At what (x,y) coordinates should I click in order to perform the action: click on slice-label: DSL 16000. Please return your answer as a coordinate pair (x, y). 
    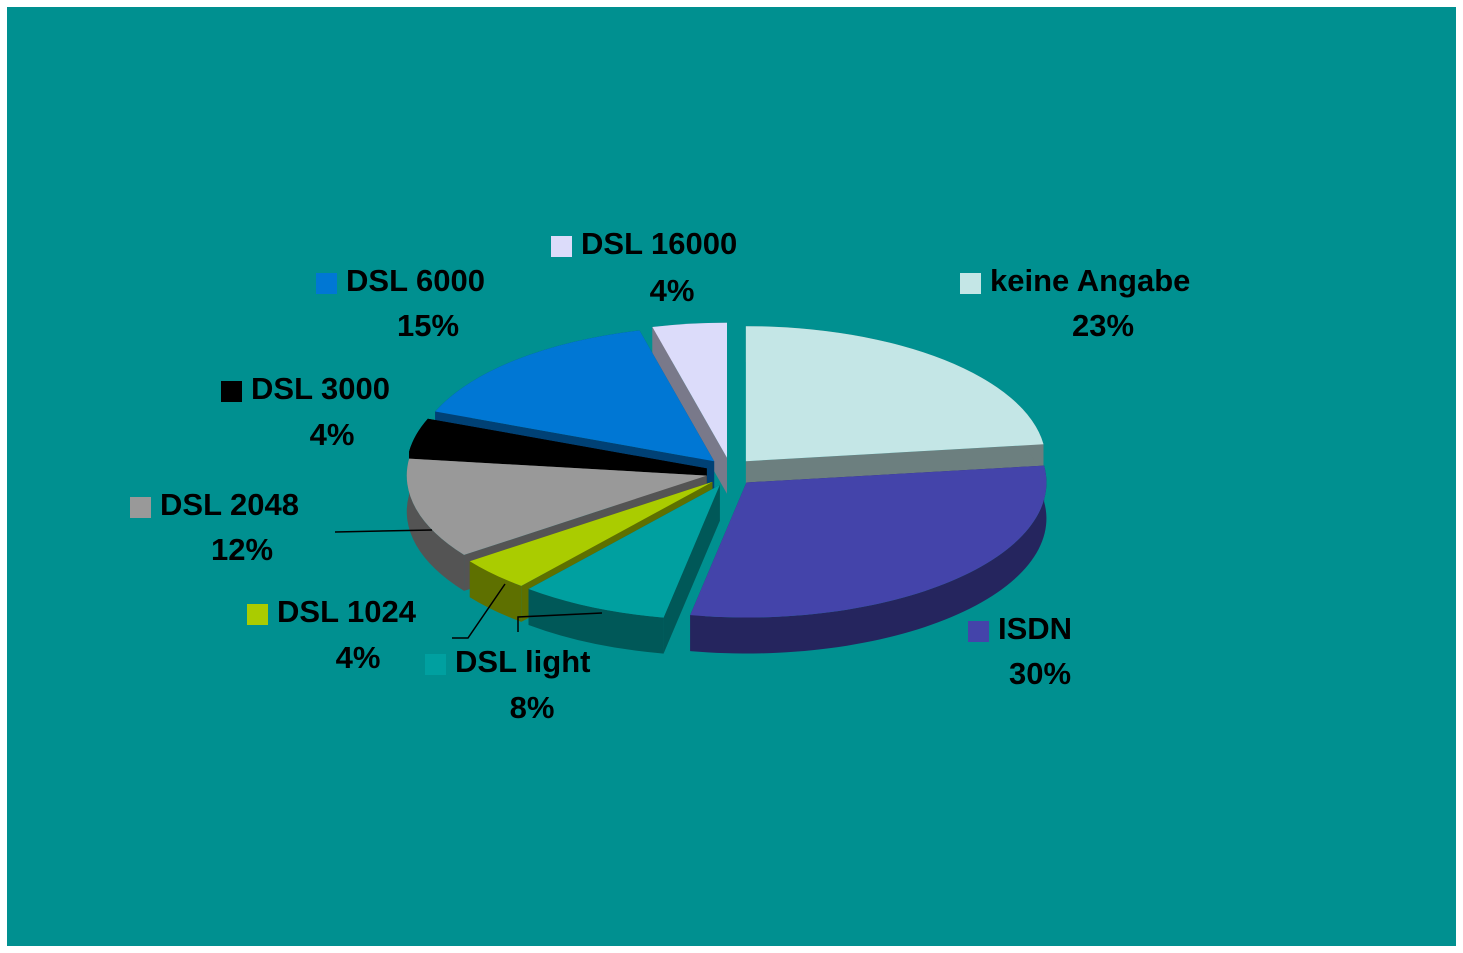
    Looking at the image, I should click on (659, 243).